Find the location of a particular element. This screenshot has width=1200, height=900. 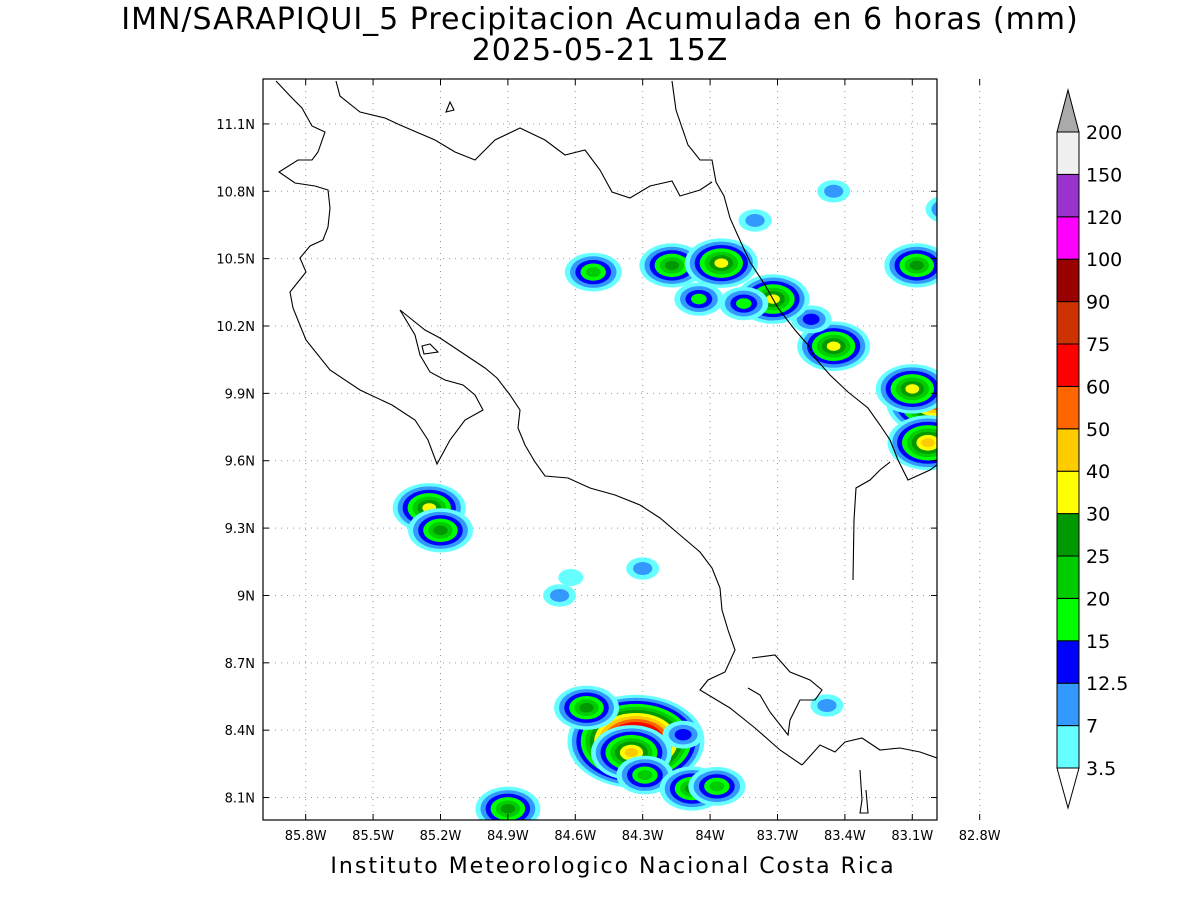

x-tick-label: 85.5W is located at coordinates (373, 836).